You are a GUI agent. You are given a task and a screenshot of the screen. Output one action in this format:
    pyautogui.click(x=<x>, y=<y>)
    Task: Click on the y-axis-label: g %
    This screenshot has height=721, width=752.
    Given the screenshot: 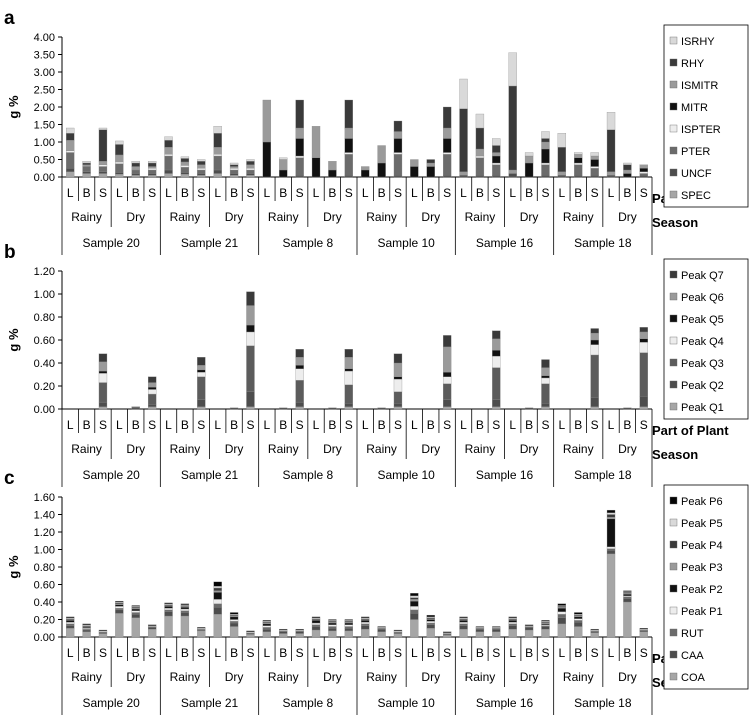 What is the action you would take?
    pyautogui.click(x=13, y=107)
    